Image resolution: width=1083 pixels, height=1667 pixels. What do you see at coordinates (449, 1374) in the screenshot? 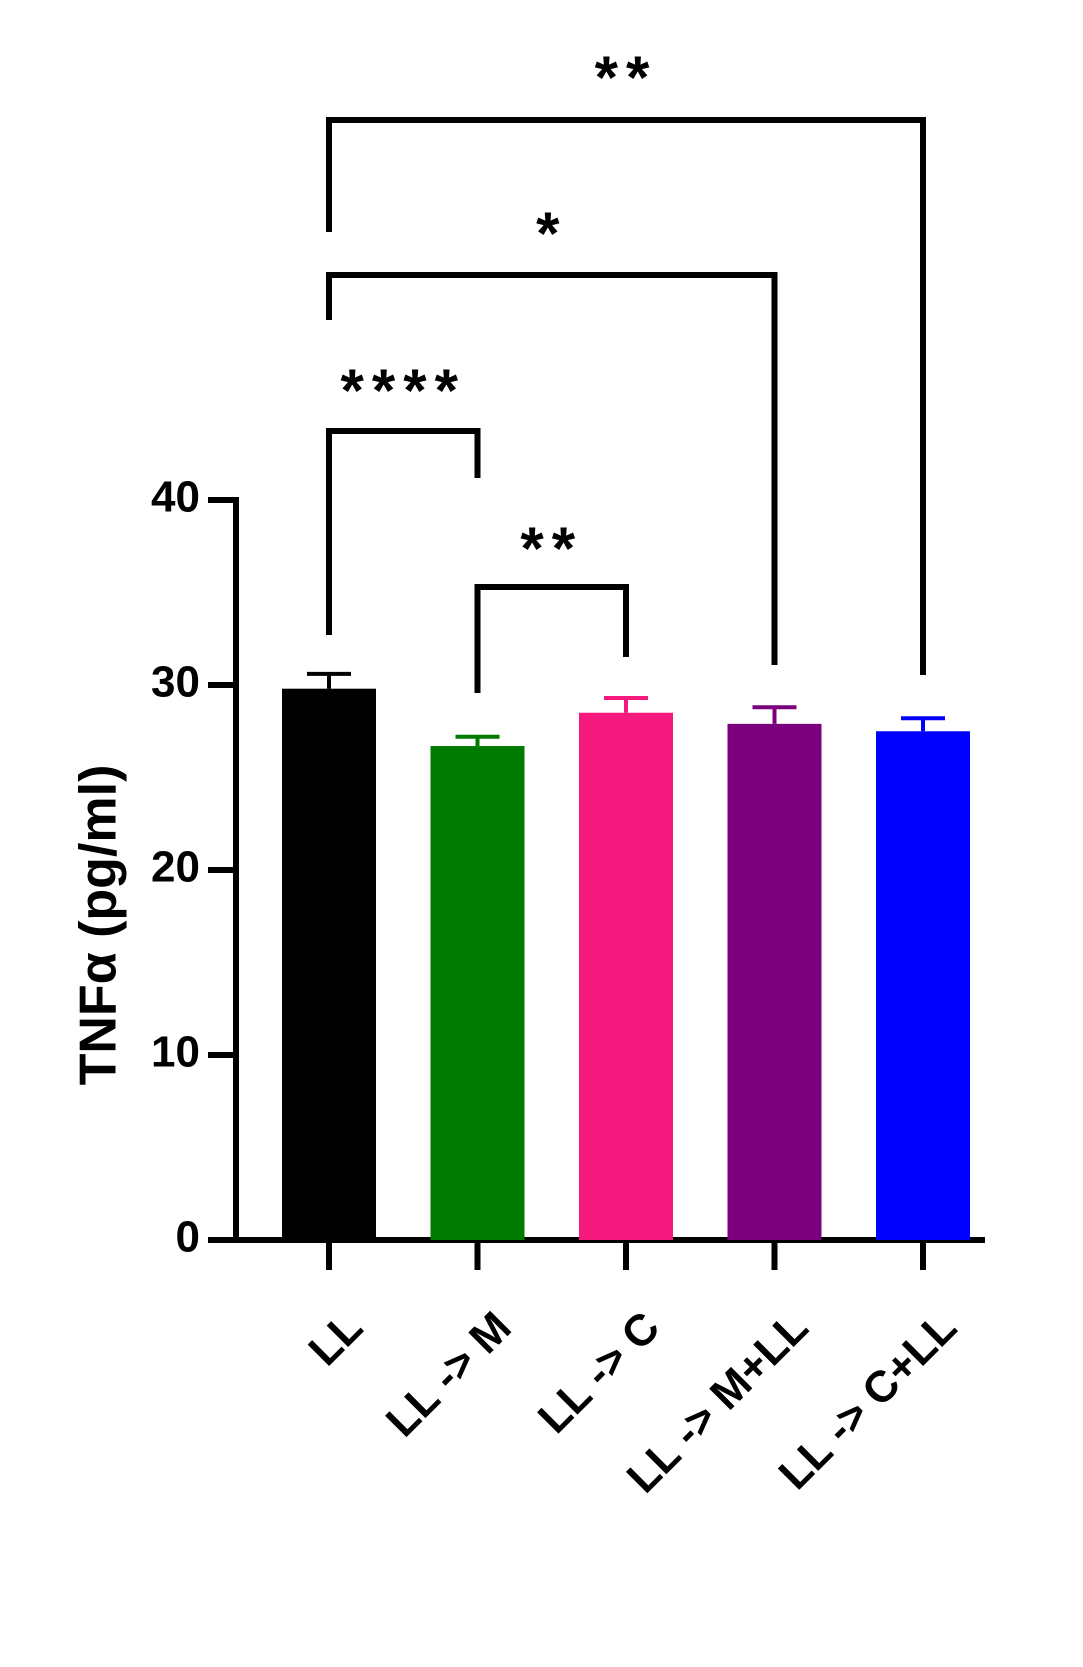
I see `x-category-label: LL -> M` at bounding box center [449, 1374].